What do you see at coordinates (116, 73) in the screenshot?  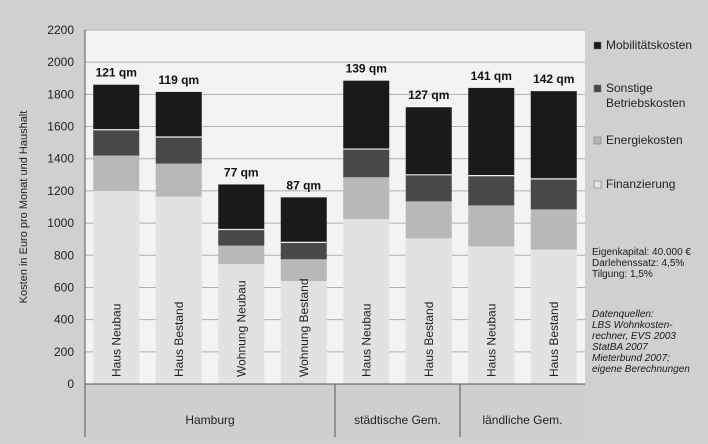 I see `size-label: 121 qm` at bounding box center [116, 73].